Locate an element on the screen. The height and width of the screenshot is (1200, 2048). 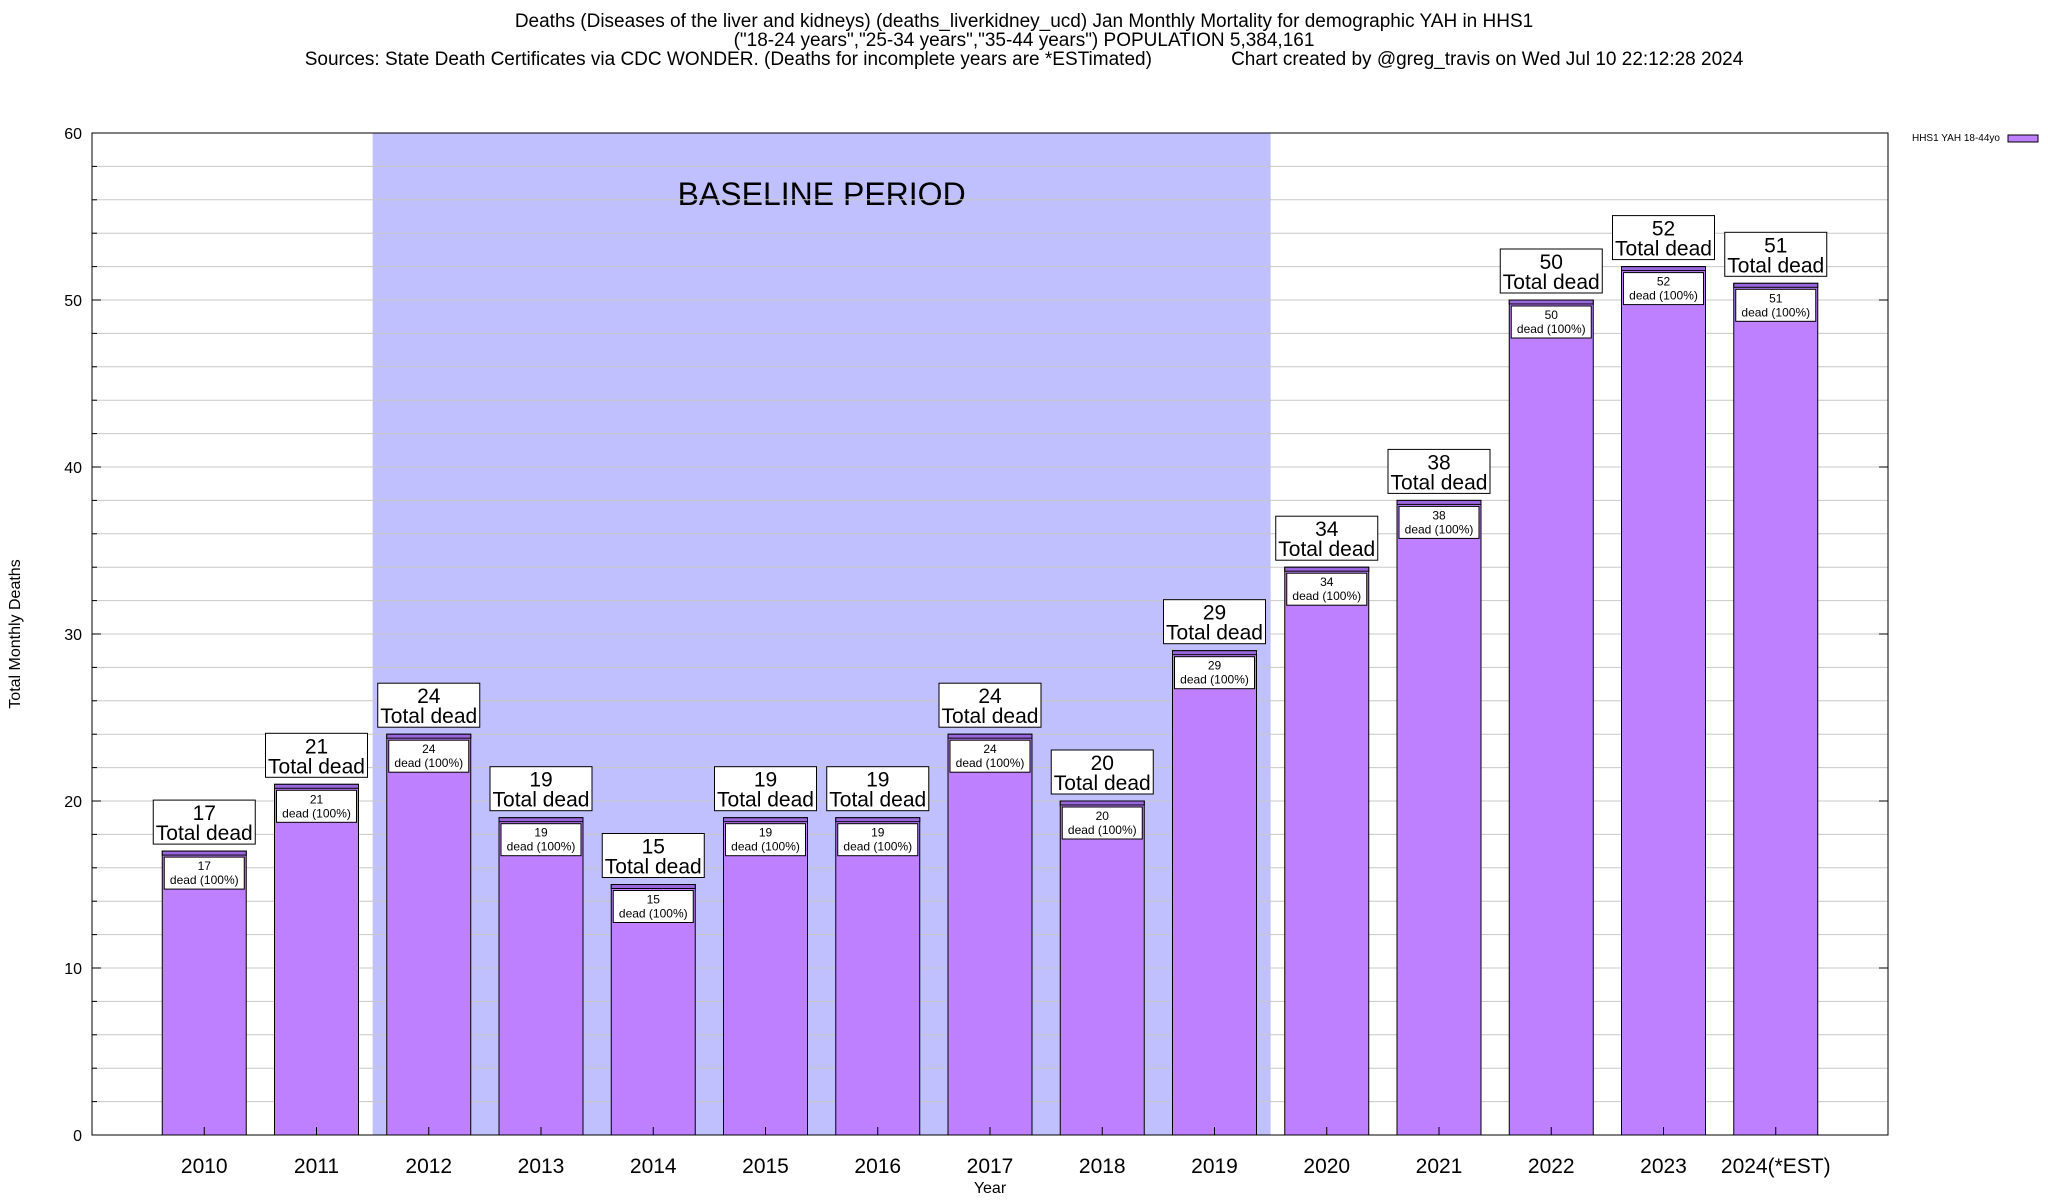
y-tick-label: 10 is located at coordinates (73, 969).